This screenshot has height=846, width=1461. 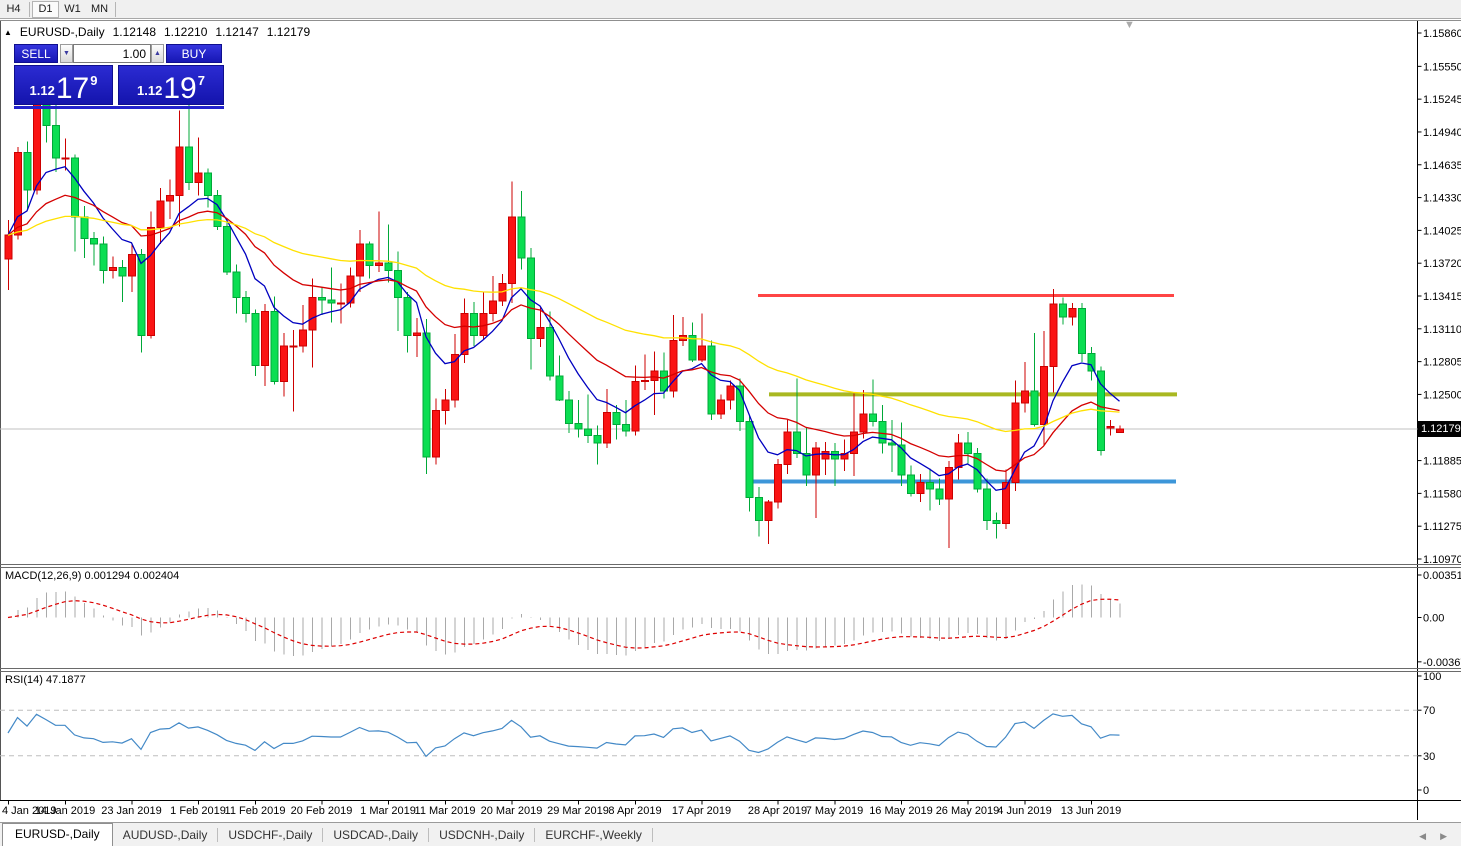 What do you see at coordinates (13, 9) in the screenshot?
I see `timeframe-h4-button: H4` at bounding box center [13, 9].